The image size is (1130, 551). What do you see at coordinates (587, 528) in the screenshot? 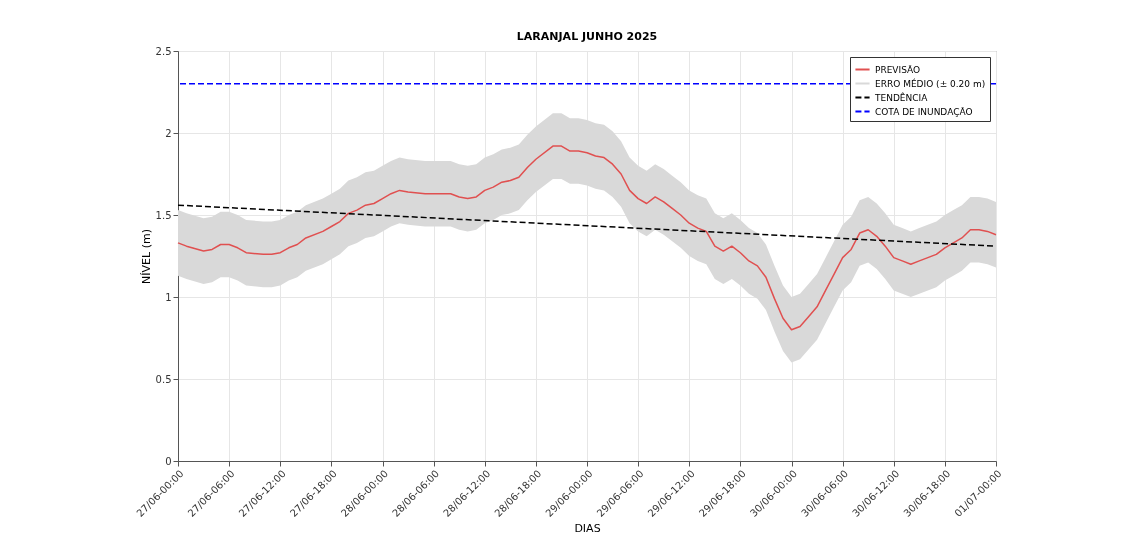
I see `x-axis-title: DIAS` at bounding box center [587, 528].